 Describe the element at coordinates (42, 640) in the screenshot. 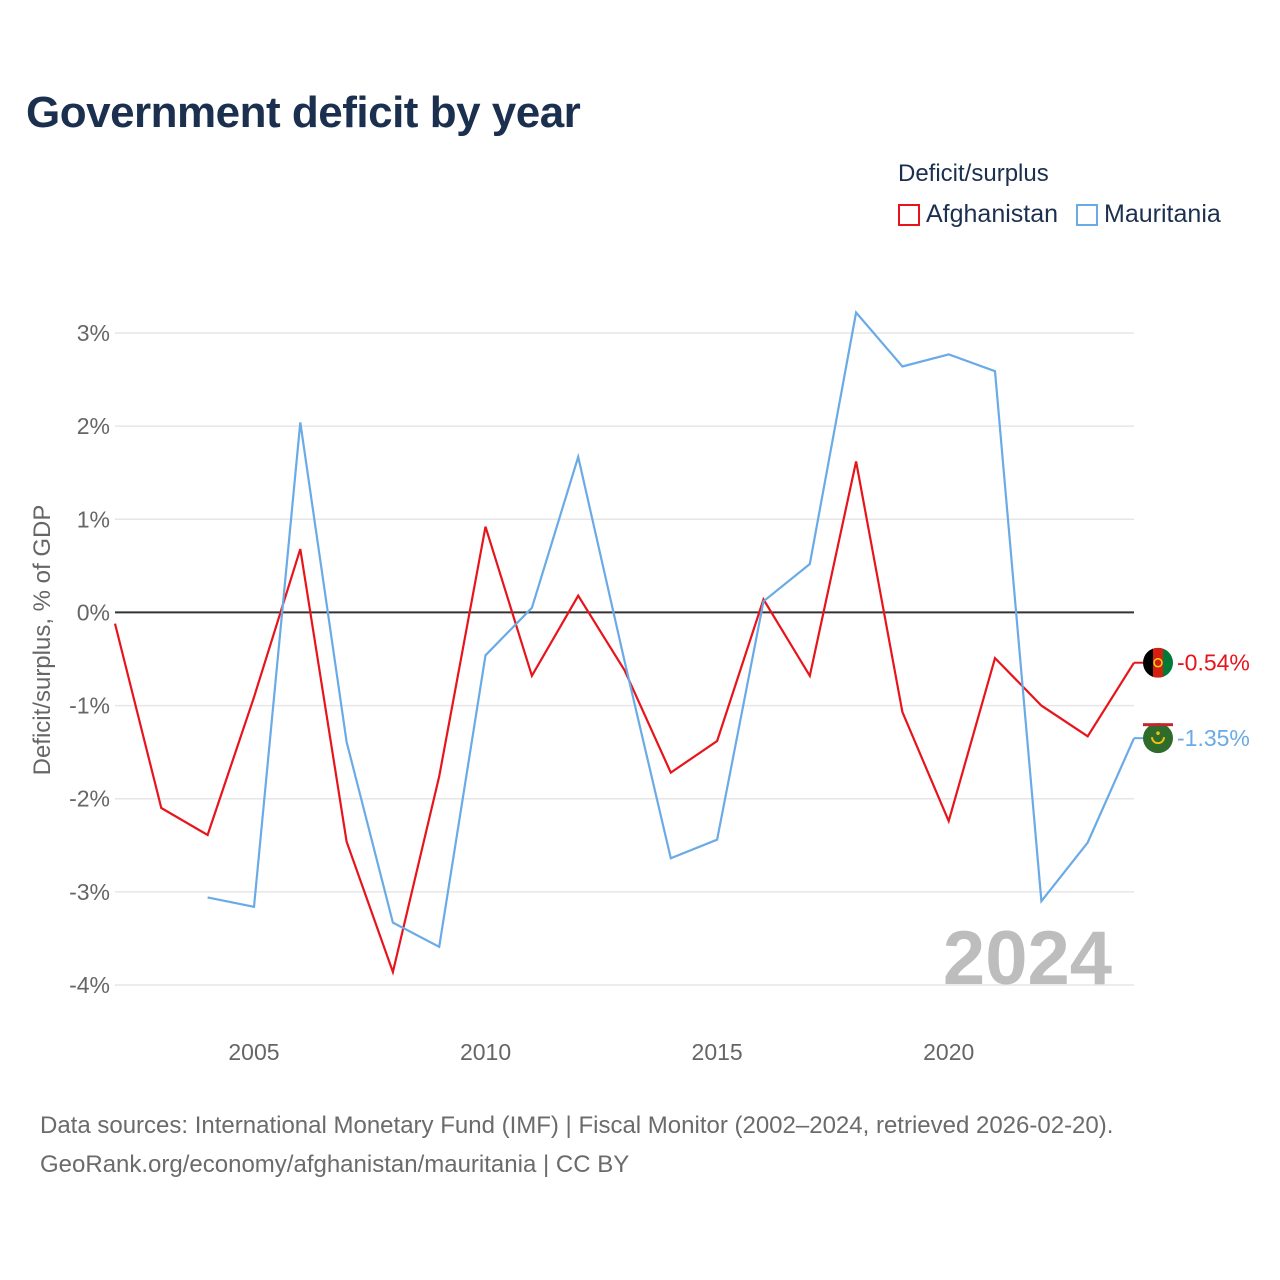

I see `y-axis-label: Deficit/surplus, % of GDP` at that location.